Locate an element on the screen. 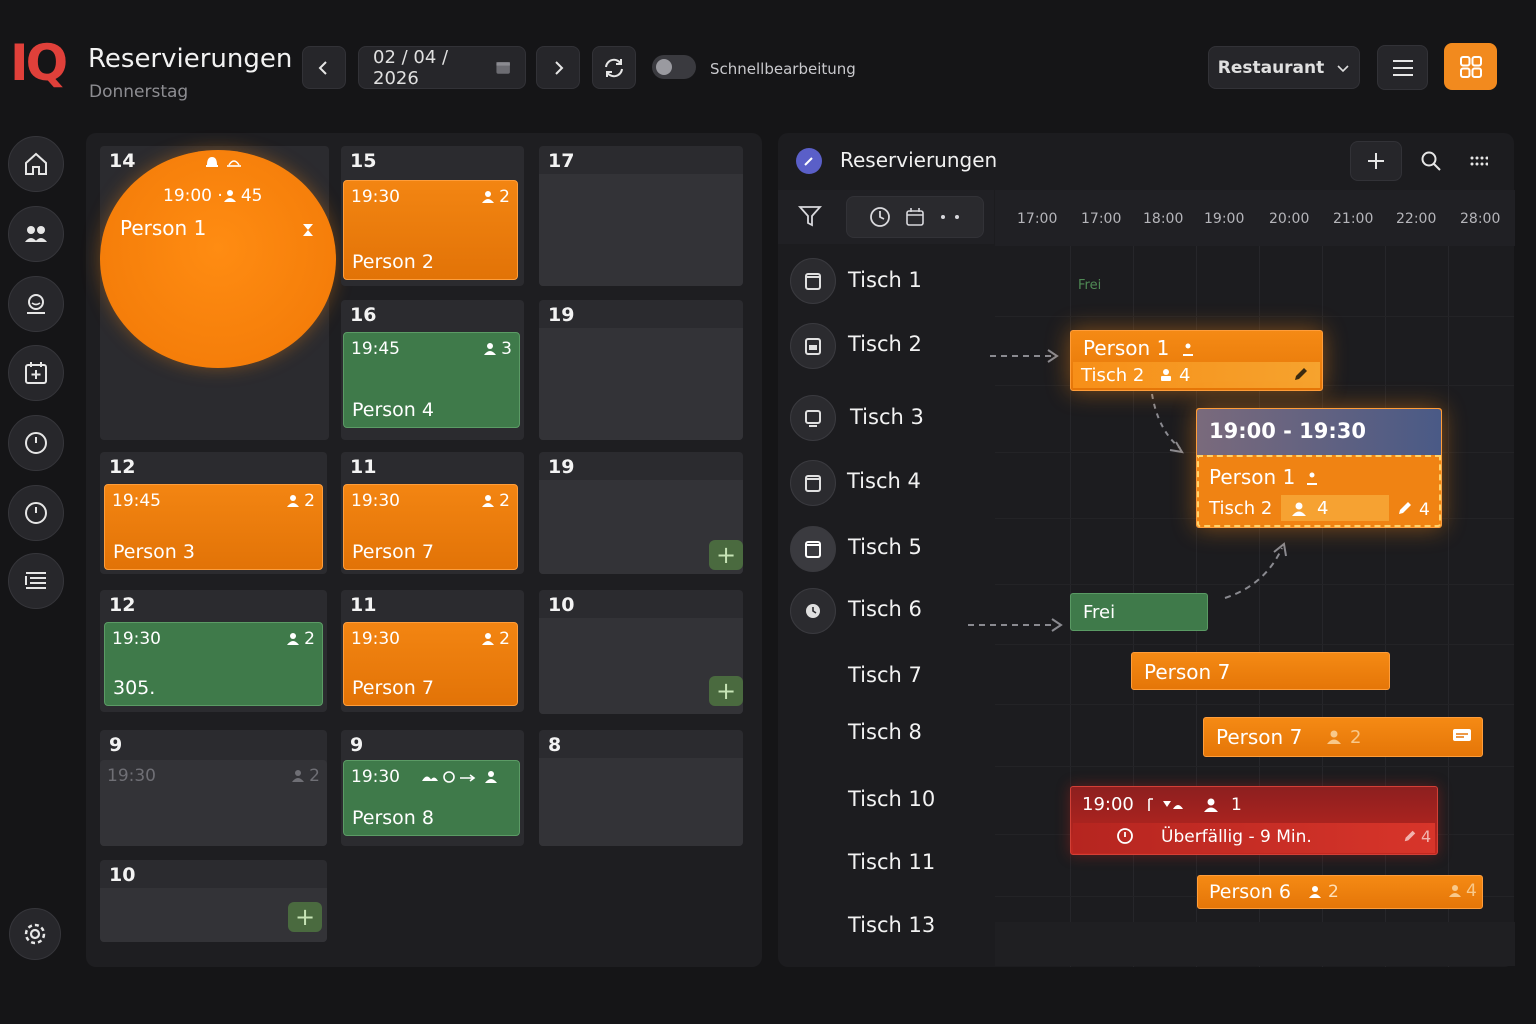  table-row-label: Tisch 4 is located at coordinates (884, 481).